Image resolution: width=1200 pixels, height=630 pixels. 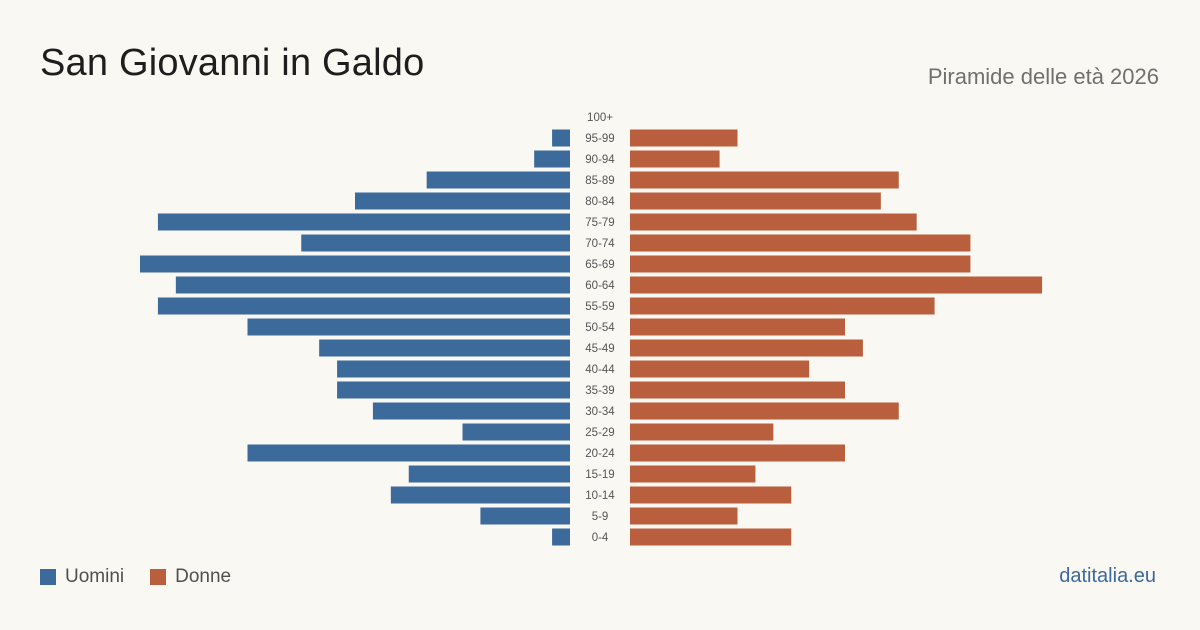 I want to click on age-label-25-29: 25-29, so click(x=599, y=433).